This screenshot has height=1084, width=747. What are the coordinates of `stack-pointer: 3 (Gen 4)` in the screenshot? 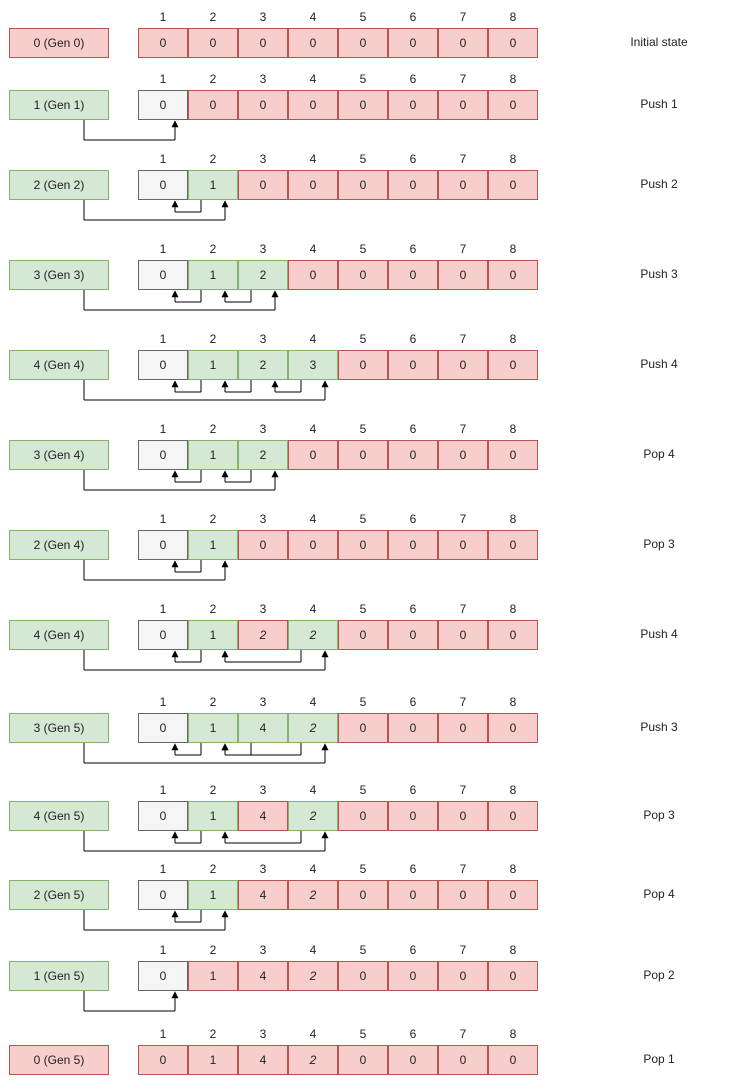 It's located at (59, 455).